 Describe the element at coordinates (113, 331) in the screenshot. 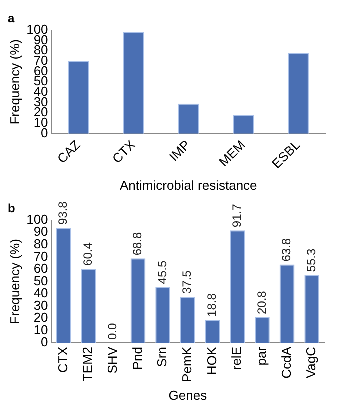

I see `data-label: 0.0` at that location.